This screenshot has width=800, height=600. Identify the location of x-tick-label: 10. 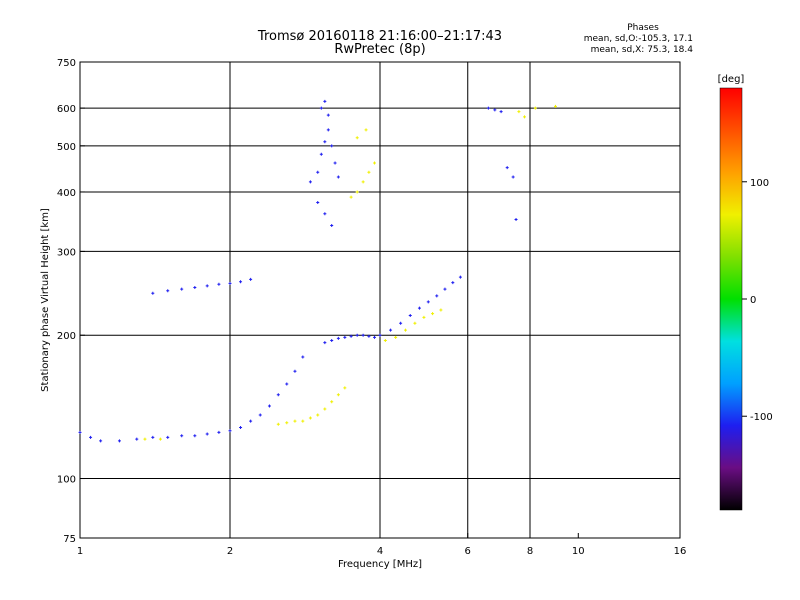
(578, 551).